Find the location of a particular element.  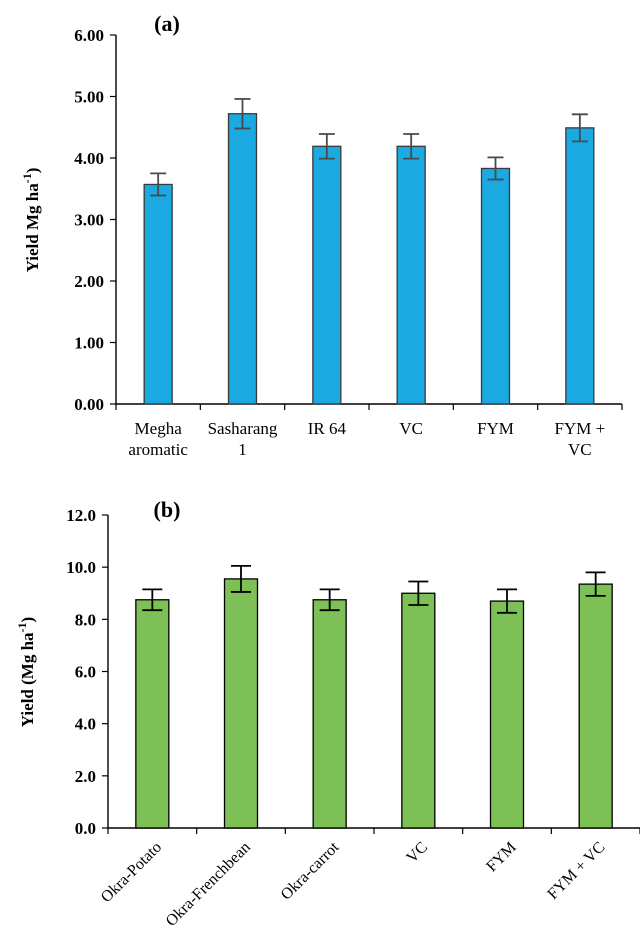

y-tick-label: 10.0 is located at coordinates (81, 567).